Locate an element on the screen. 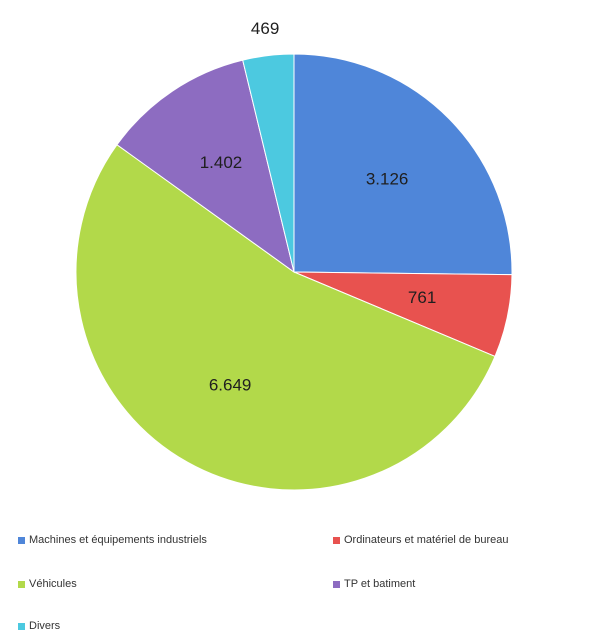 This screenshot has height=637, width=609. legend-item-machines: Machines et équipements industriels is located at coordinates (112, 540).